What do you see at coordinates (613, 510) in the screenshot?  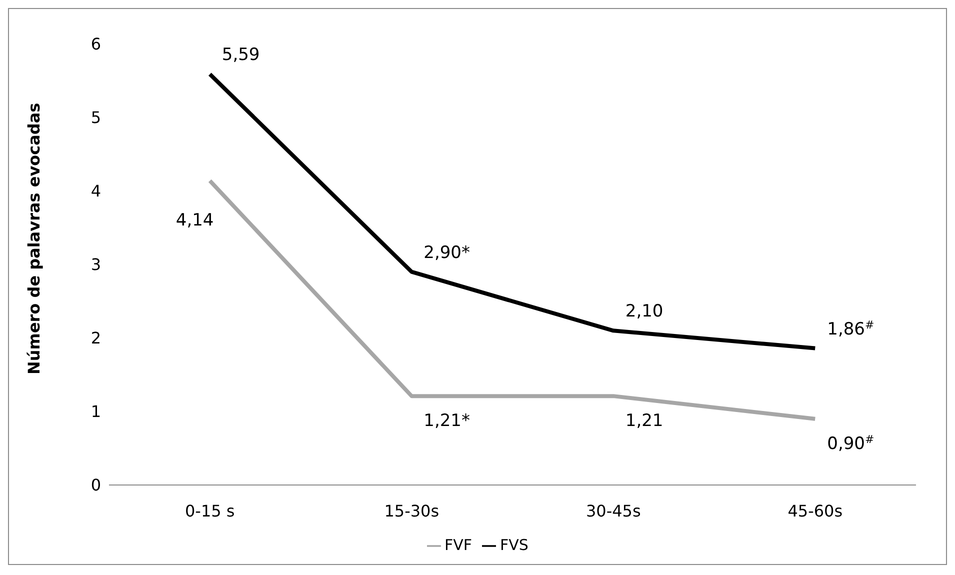 I see `x-tick-label: 30-45s` at bounding box center [613, 510].